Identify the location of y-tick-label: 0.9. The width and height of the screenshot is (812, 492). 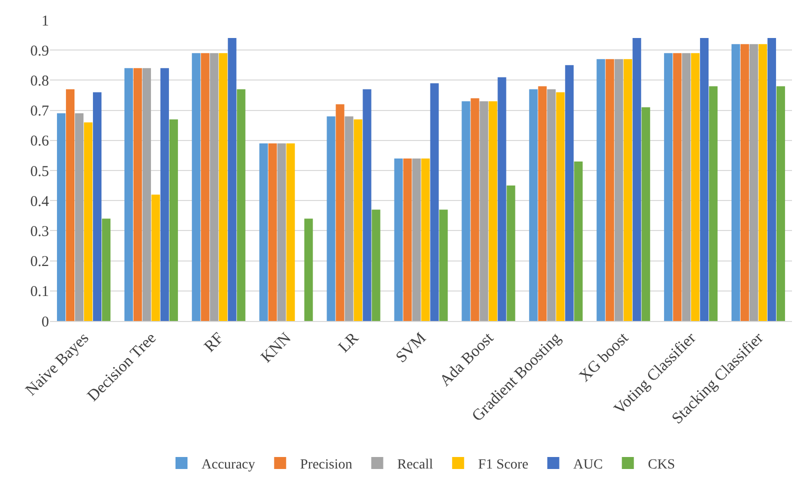
(39, 51).